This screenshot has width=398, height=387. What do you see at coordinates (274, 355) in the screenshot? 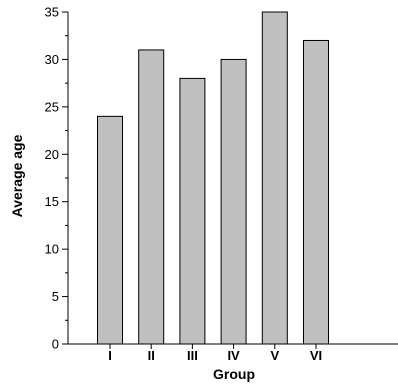
I see `x-tick-label: V` at bounding box center [274, 355].